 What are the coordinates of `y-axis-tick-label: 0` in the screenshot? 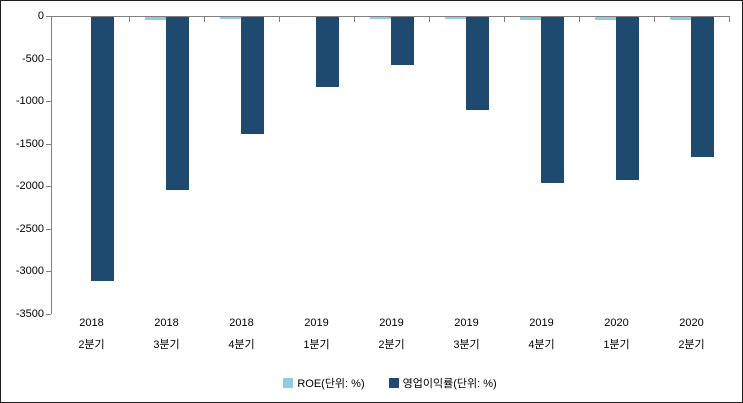 It's located at (40, 16).